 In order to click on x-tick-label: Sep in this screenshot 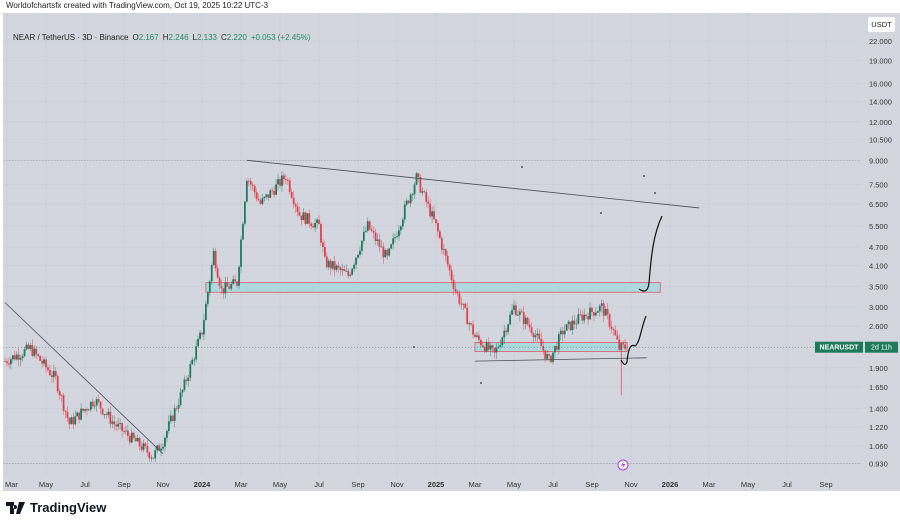, I will do `click(123, 484)`.